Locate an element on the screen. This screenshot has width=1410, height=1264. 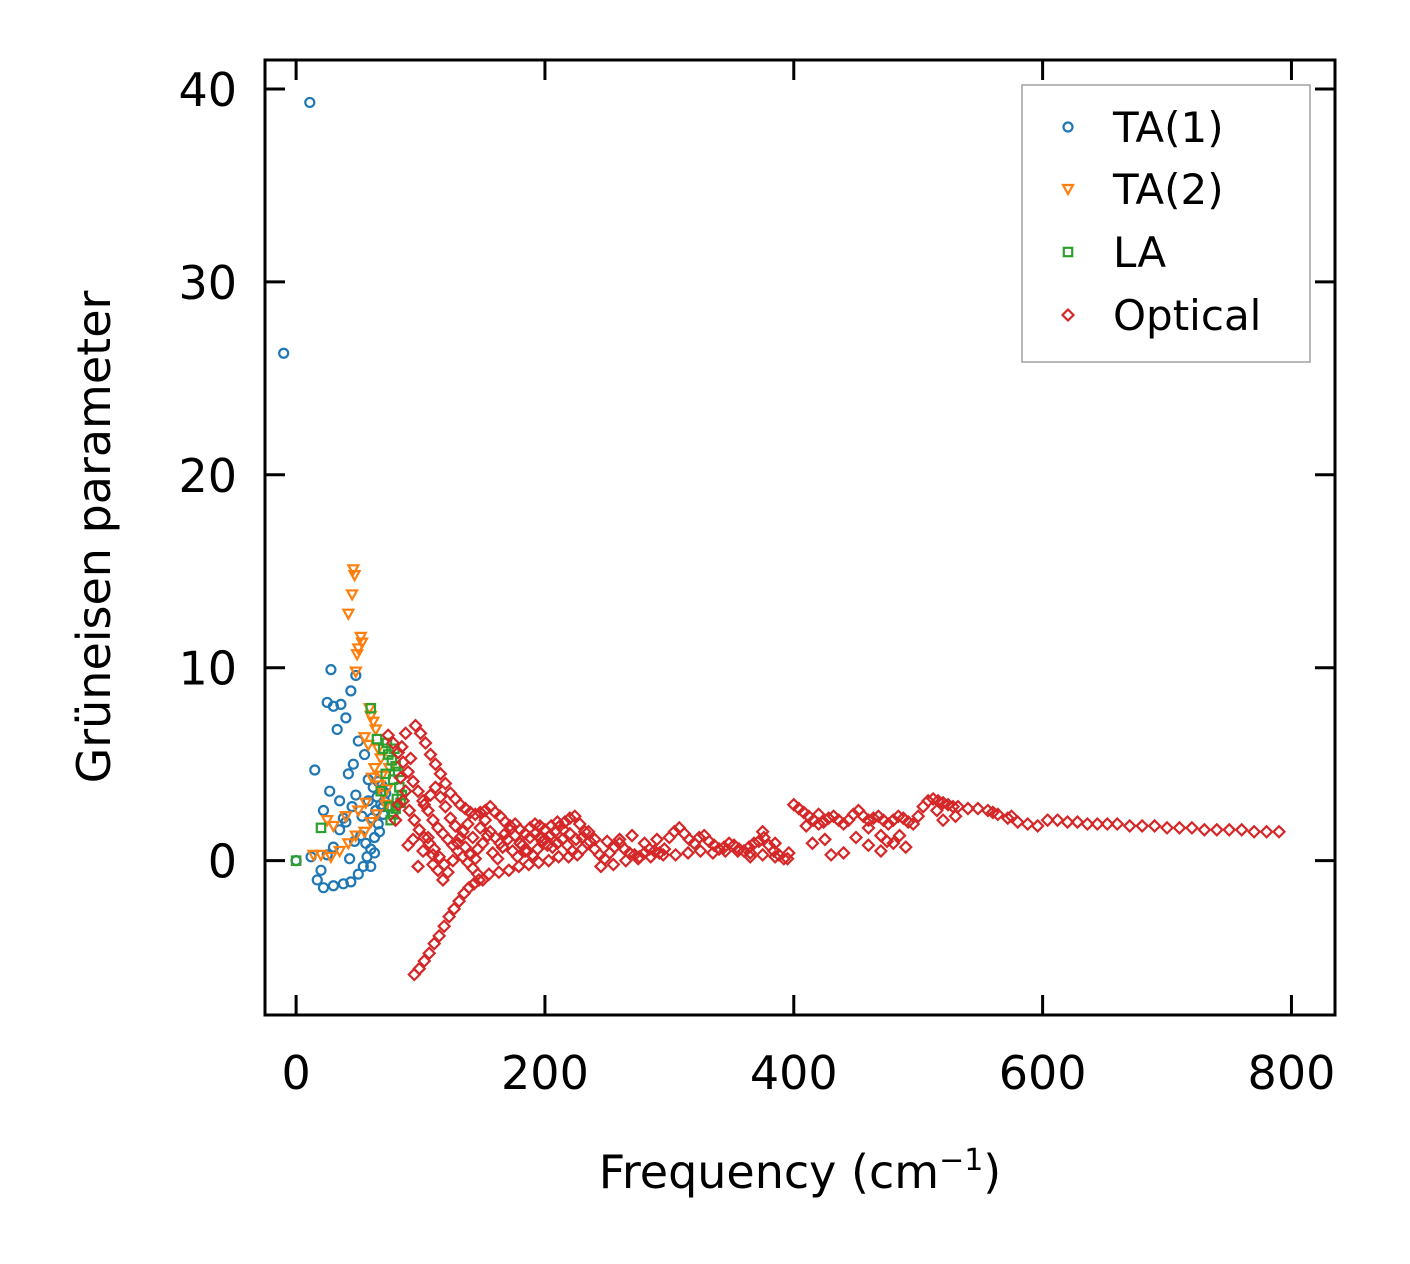
y-tick-label: 30 is located at coordinates (207, 283).